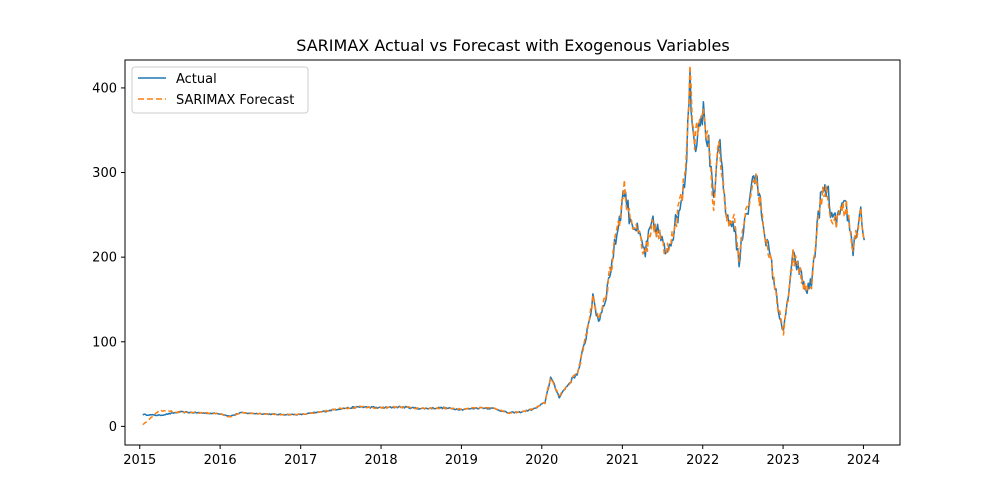  Describe the element at coordinates (104, 342) in the screenshot. I see `y-tick-label: 100` at that location.